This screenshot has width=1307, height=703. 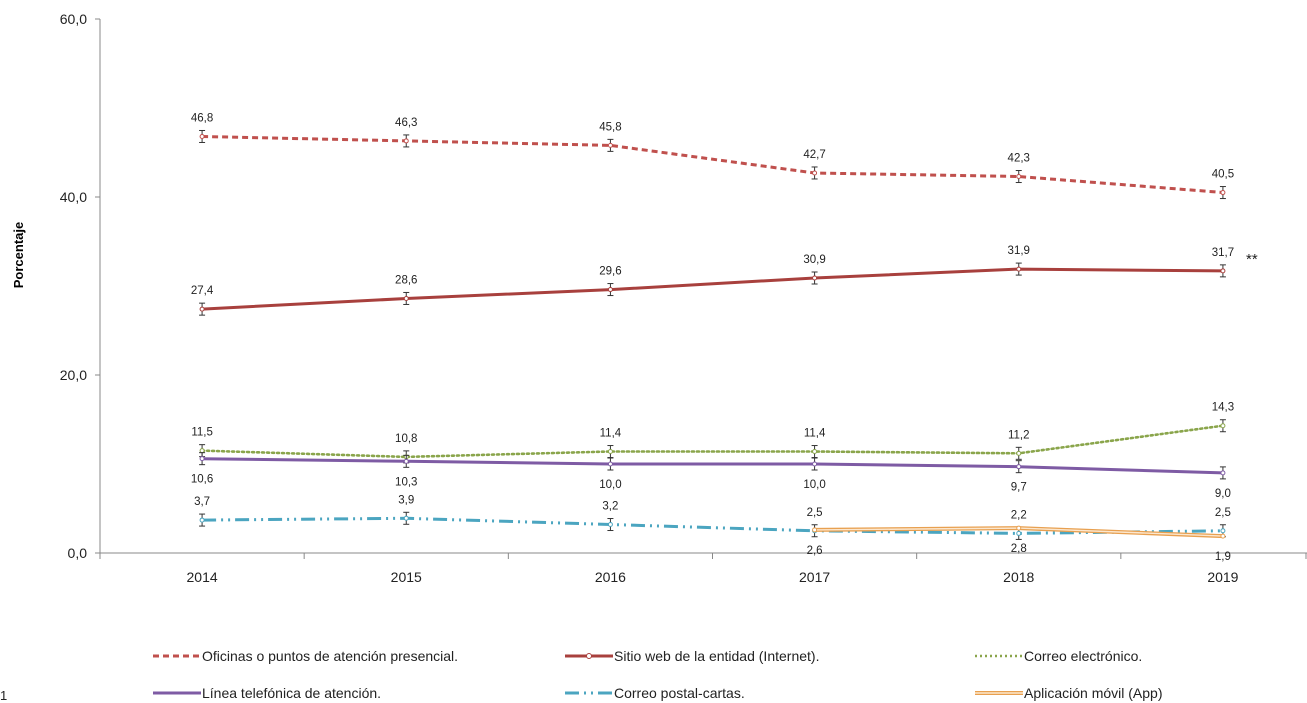 I want to click on data-label: 42,7, so click(x=814, y=155).